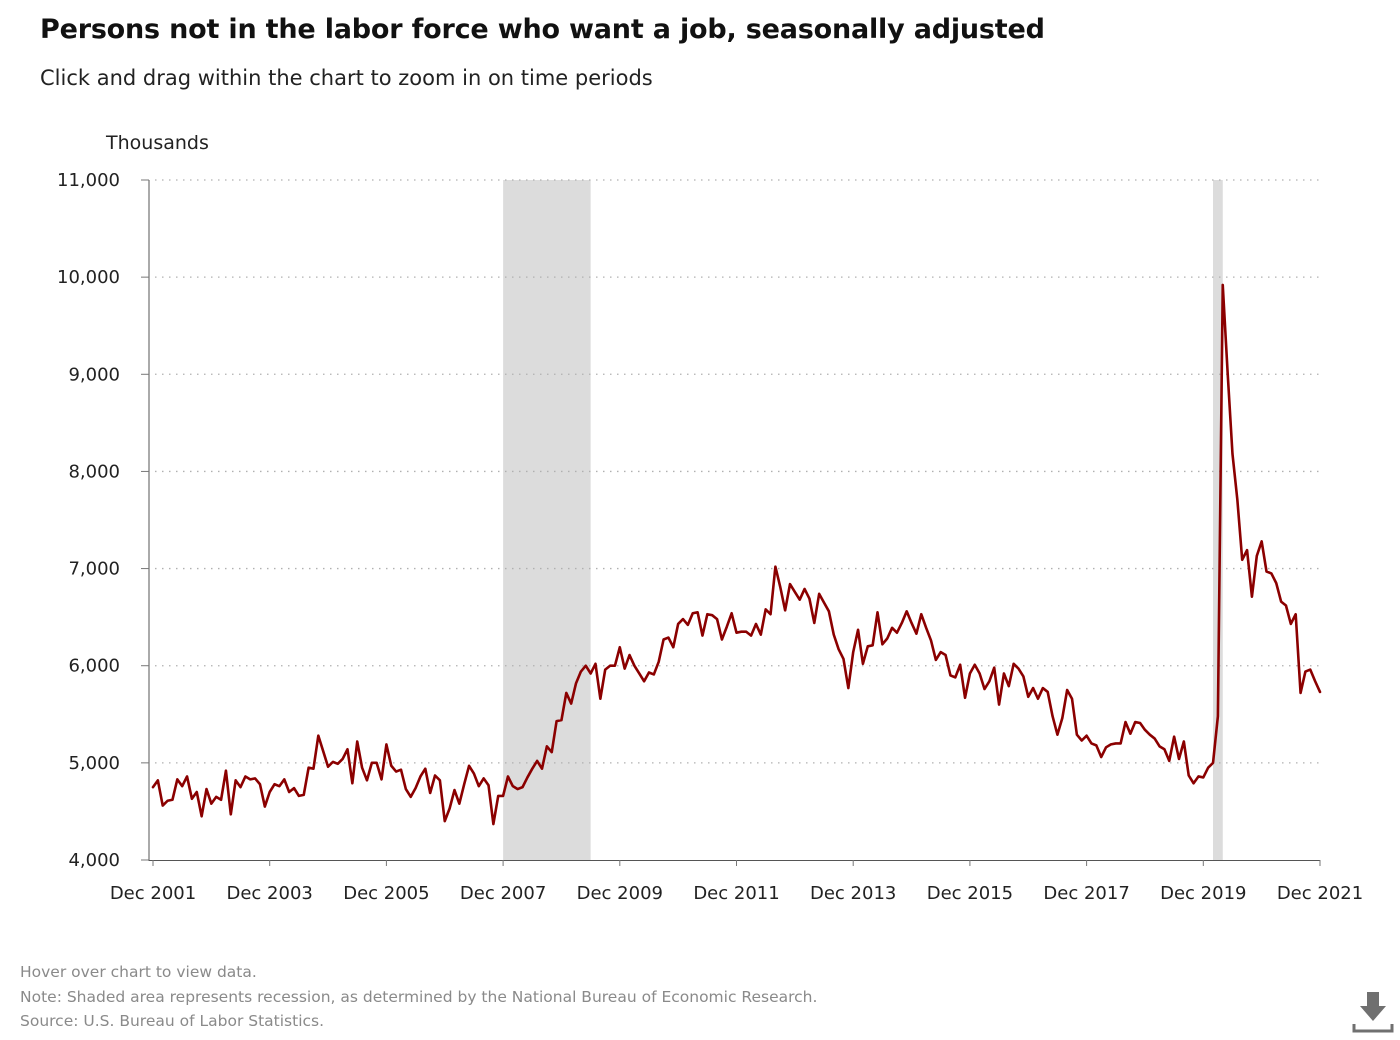 The height and width of the screenshot is (1040, 1400). Describe the element at coordinates (970, 893) in the screenshot. I see `x-tick-label: Dec 2015` at that location.